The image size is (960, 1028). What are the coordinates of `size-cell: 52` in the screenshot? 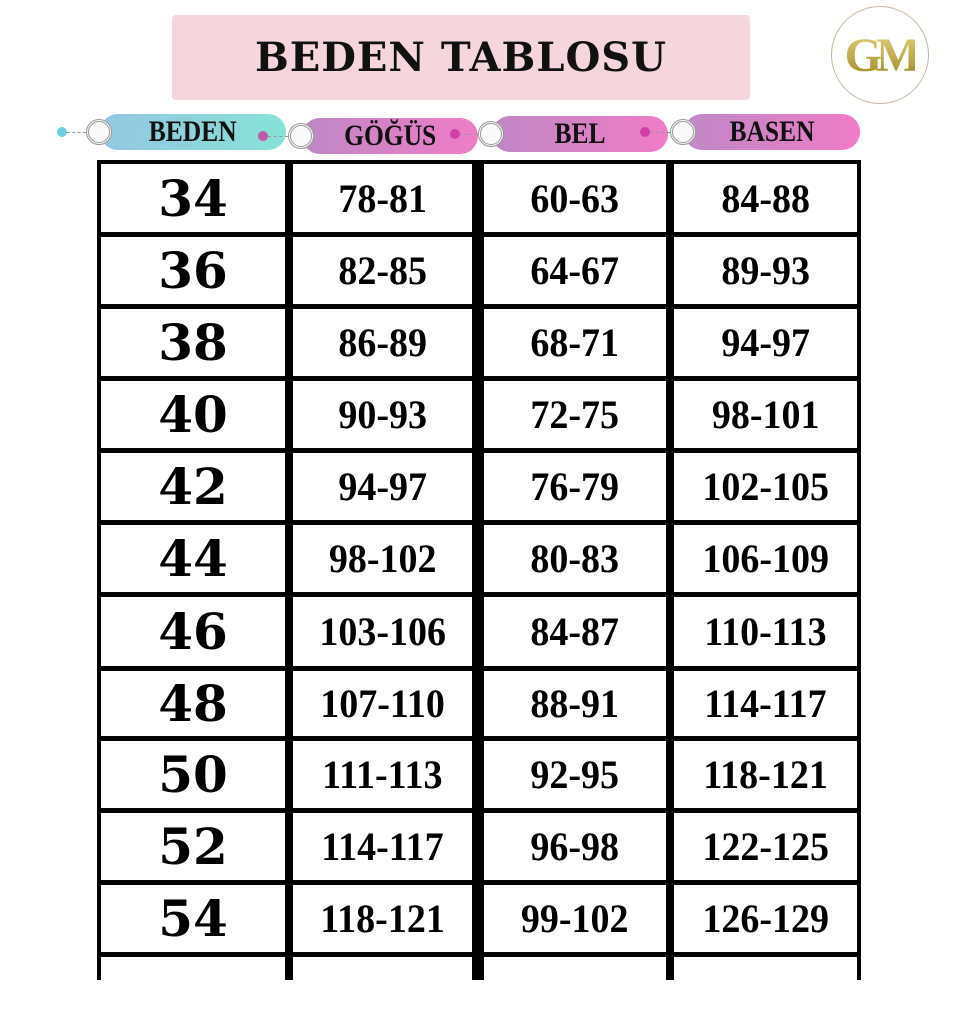 It's located at (193, 846).